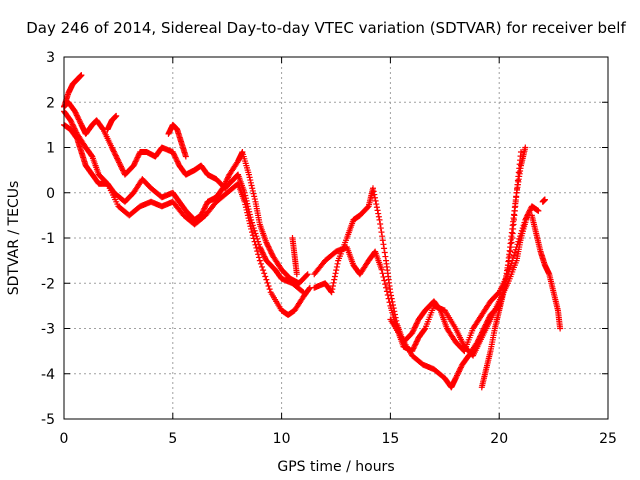  I want to click on x-tick-label: 15, so click(390, 439).